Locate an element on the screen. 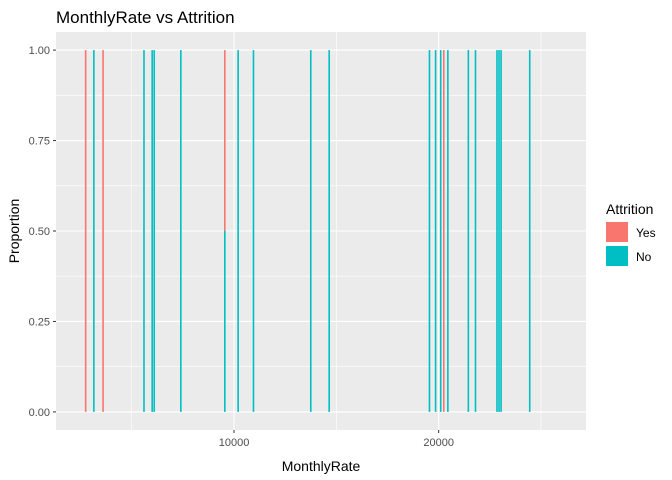 The image size is (672, 480). legend-title: Attrition is located at coordinates (629, 209).